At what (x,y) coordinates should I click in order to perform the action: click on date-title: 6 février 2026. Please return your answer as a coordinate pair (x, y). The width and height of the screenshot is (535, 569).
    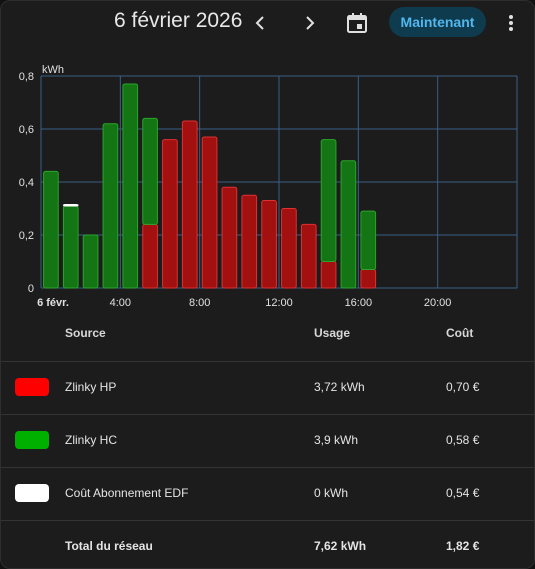
    Looking at the image, I should click on (178, 20).